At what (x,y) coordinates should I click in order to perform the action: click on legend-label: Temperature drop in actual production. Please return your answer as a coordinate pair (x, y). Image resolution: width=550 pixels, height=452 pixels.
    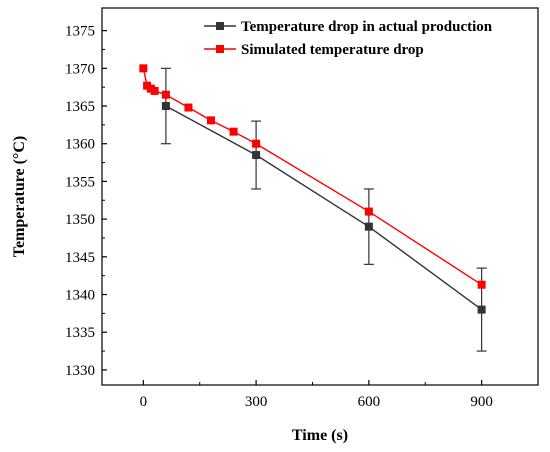
    Looking at the image, I should click on (367, 27).